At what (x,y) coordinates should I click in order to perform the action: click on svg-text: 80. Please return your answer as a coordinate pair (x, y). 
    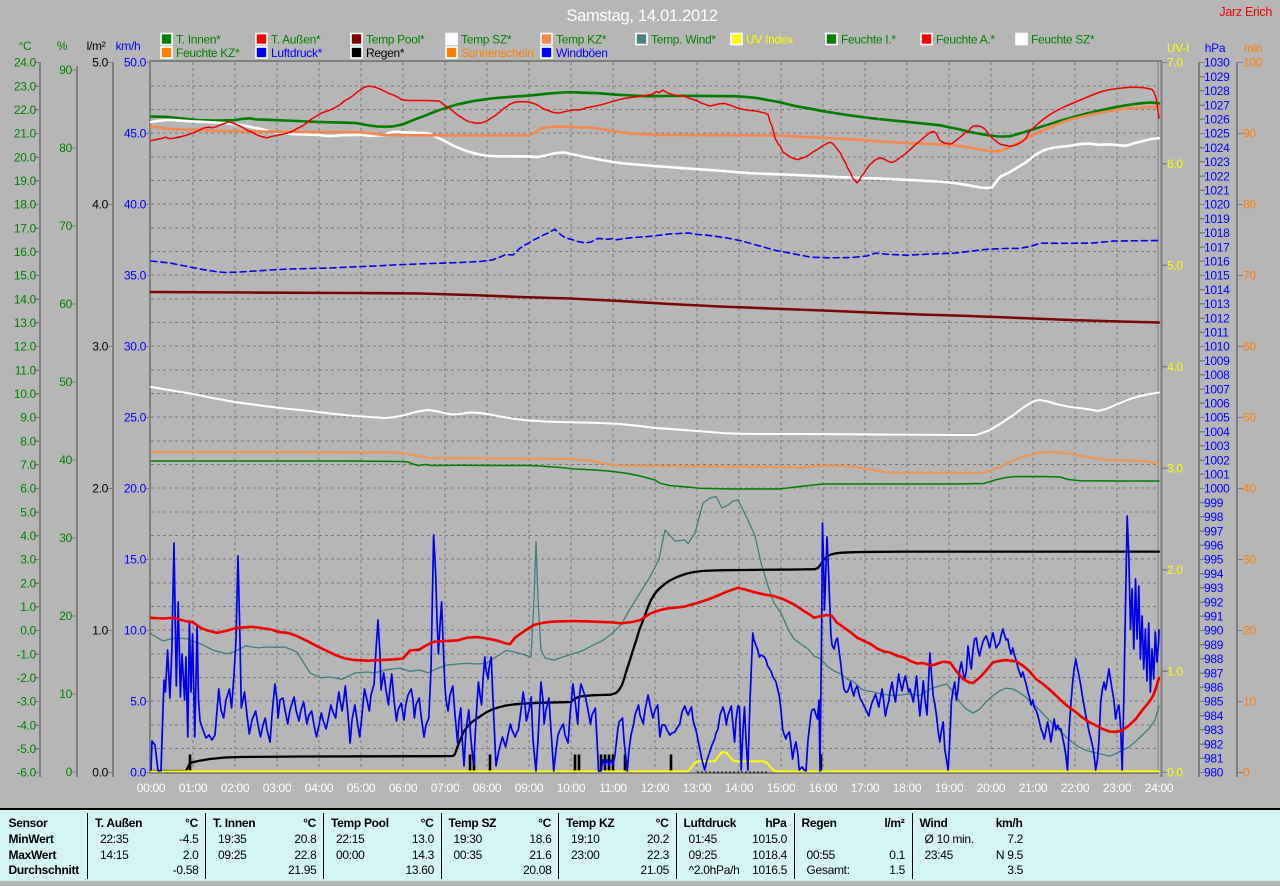
    Looking at the image, I should click on (1249, 205).